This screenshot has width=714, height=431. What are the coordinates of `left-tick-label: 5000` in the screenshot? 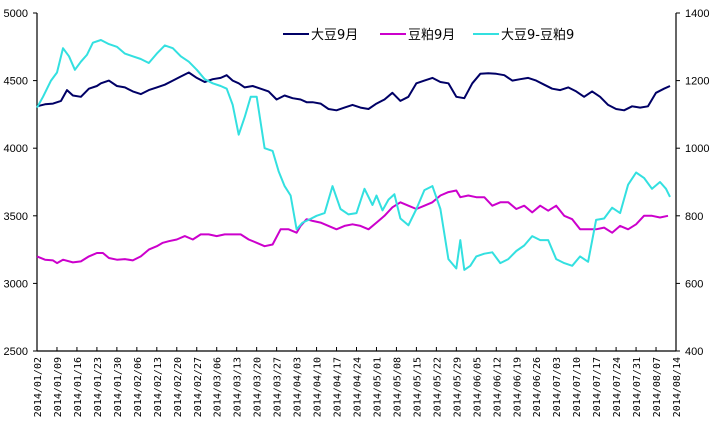 It's located at (16, 14).